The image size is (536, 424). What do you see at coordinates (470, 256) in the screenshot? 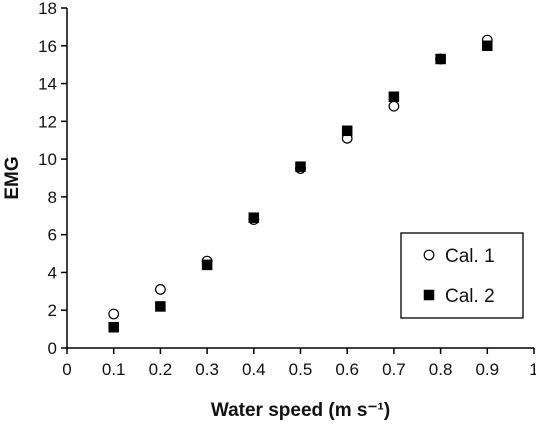
I see `legend-label: Cal. 1` at bounding box center [470, 256].